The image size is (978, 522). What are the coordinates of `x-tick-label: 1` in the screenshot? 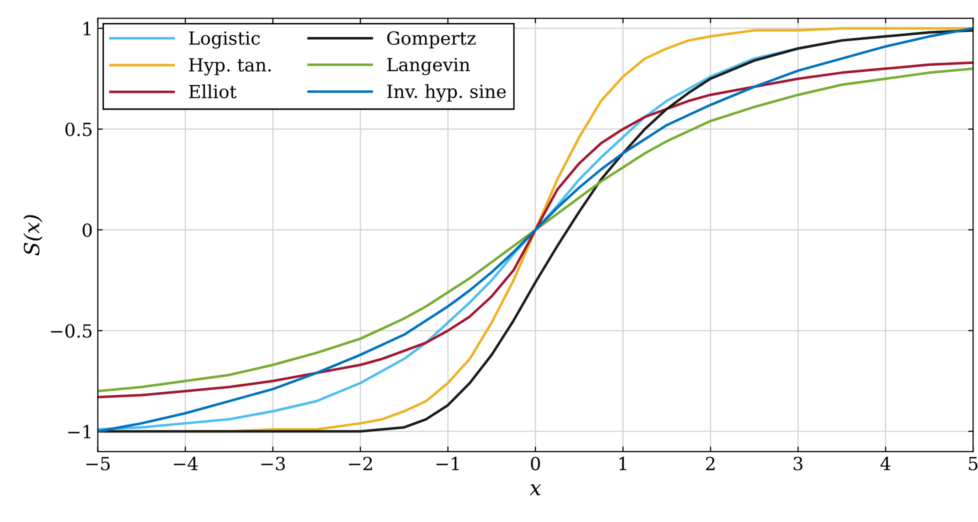 It's located at (622, 463).